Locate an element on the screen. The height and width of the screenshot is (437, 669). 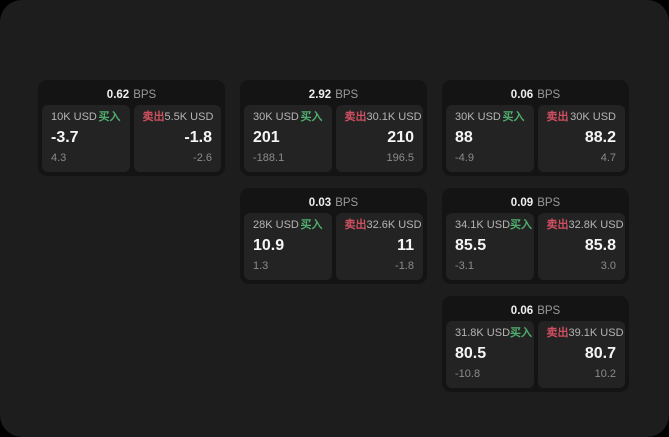
bps-header: 0.03 BPS is located at coordinates (333, 202).